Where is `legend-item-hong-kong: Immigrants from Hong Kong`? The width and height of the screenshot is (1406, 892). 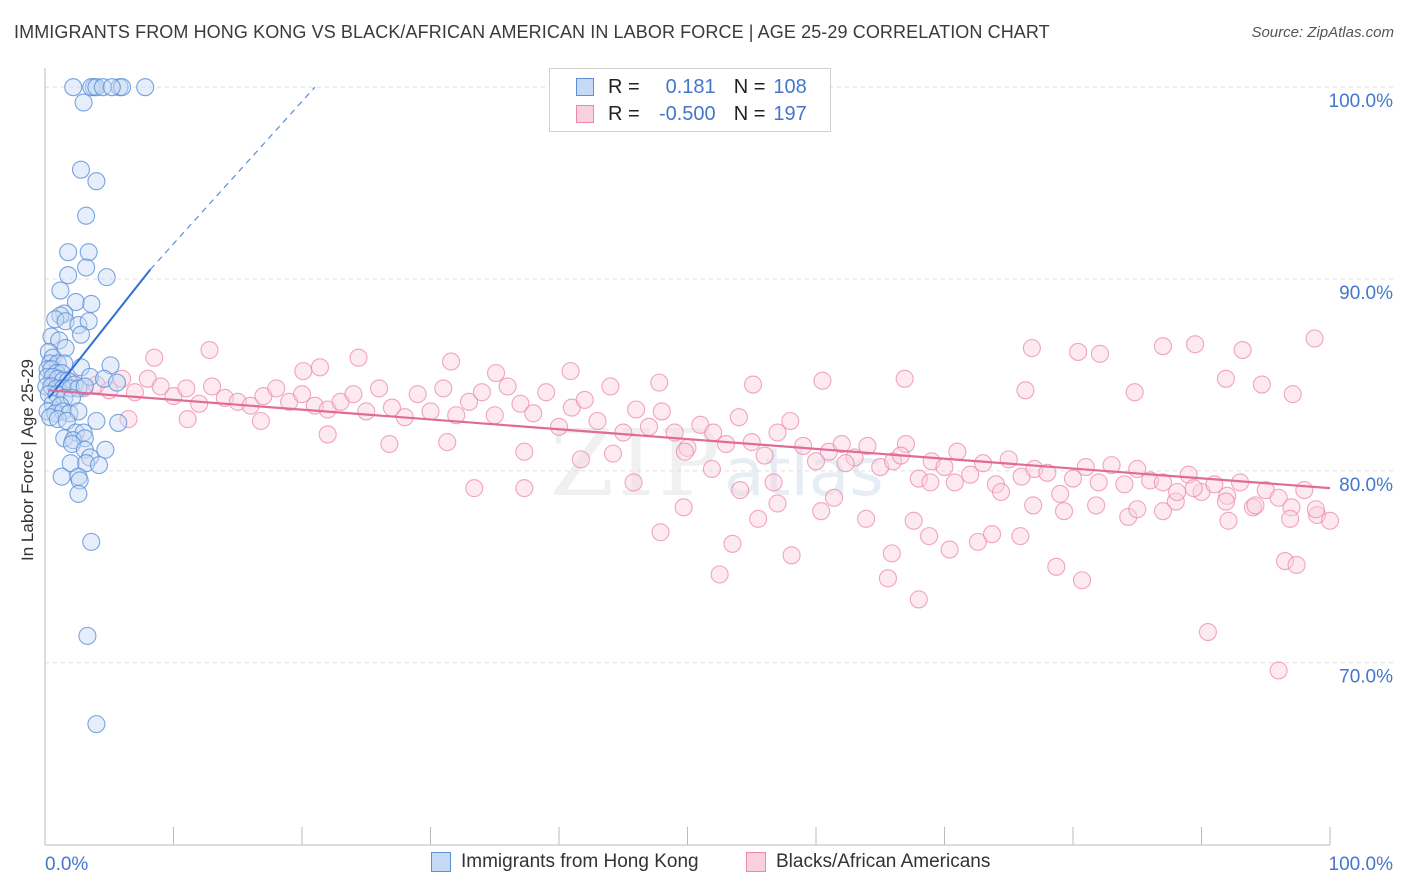
legend-item-hong-kong: Immigrants from Hong Kong is located at coordinates (565, 862).